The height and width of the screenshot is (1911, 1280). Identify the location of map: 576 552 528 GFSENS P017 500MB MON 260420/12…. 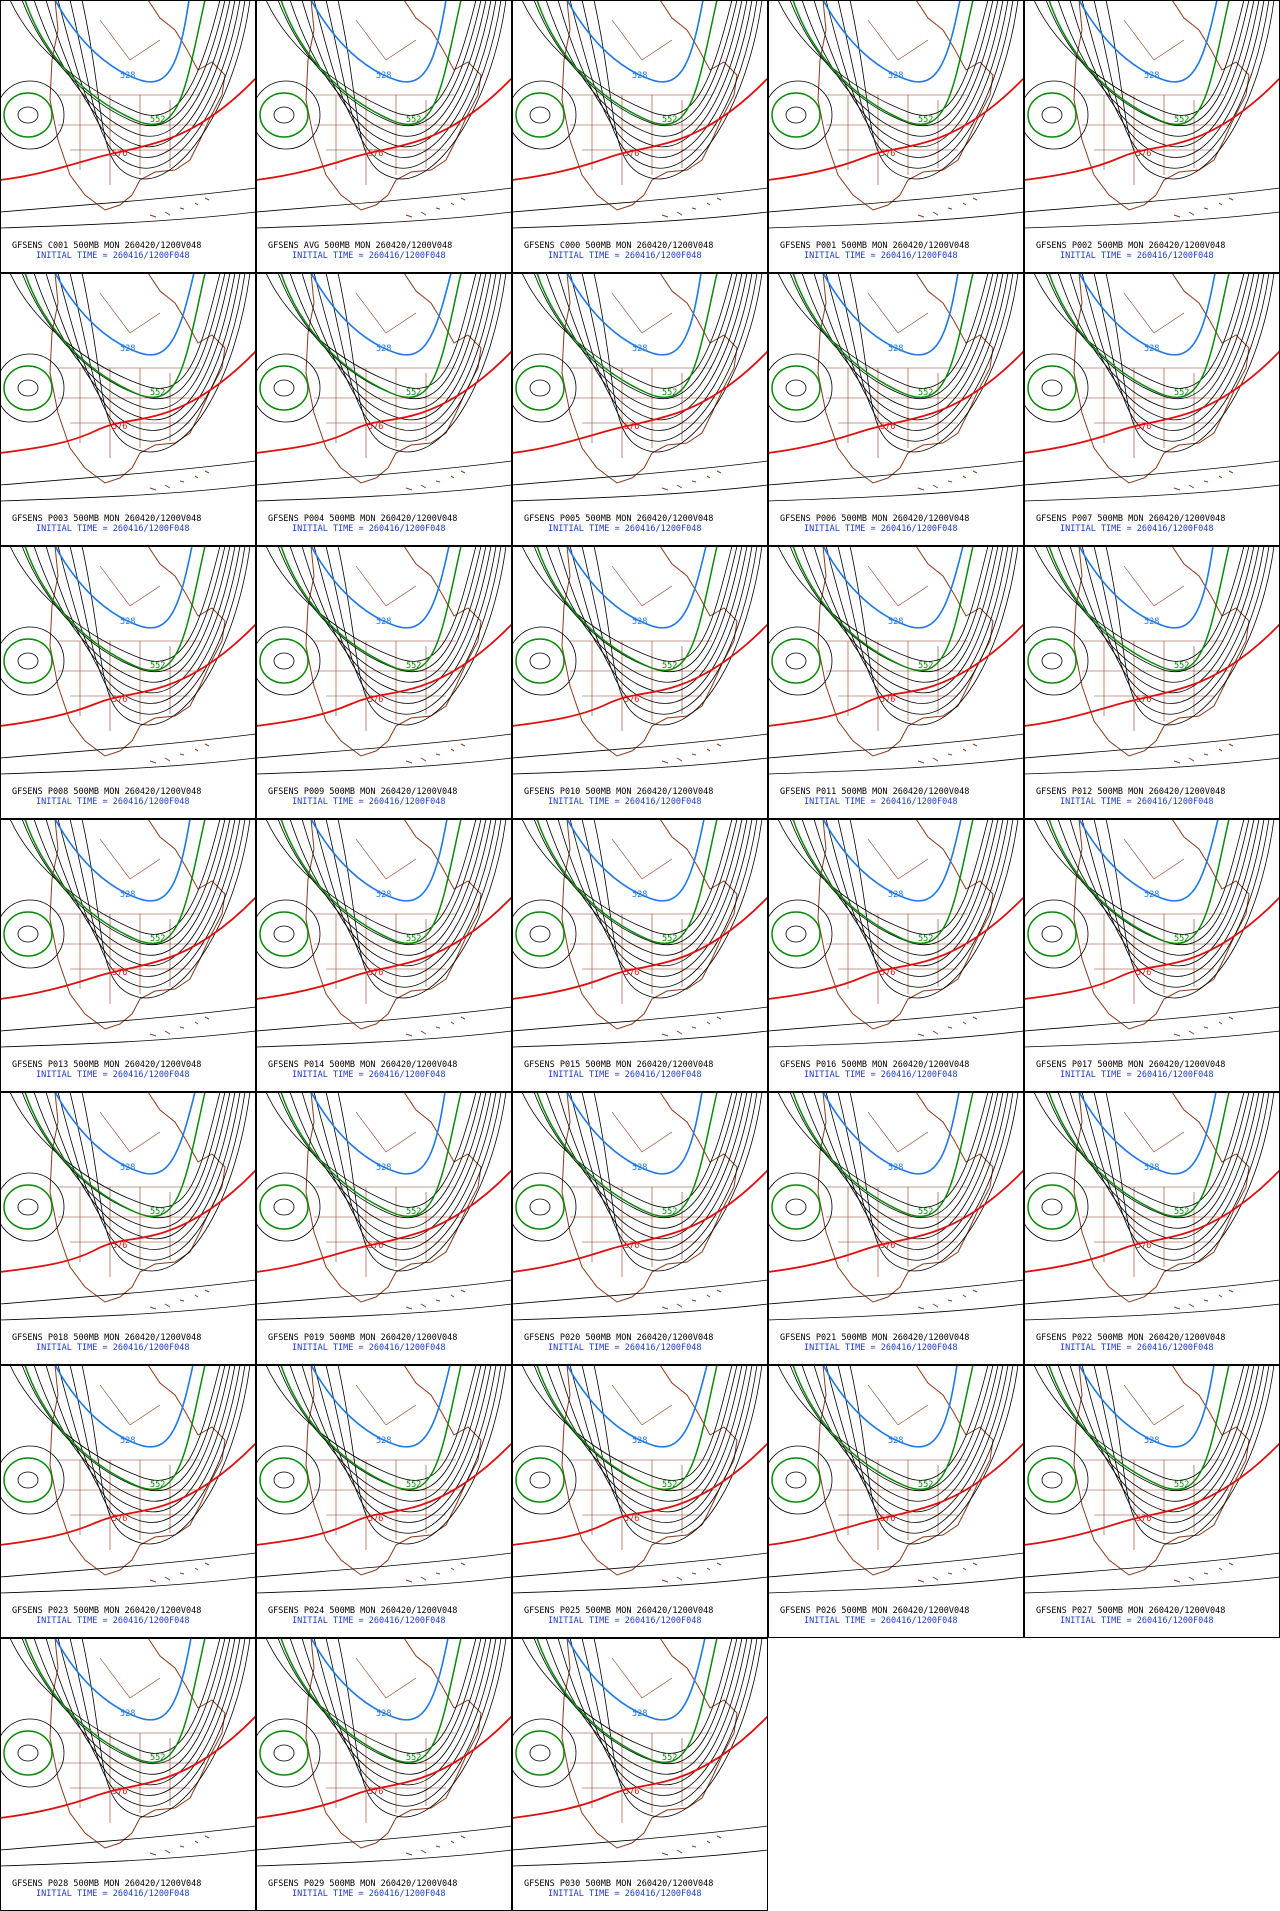
(1152, 955).